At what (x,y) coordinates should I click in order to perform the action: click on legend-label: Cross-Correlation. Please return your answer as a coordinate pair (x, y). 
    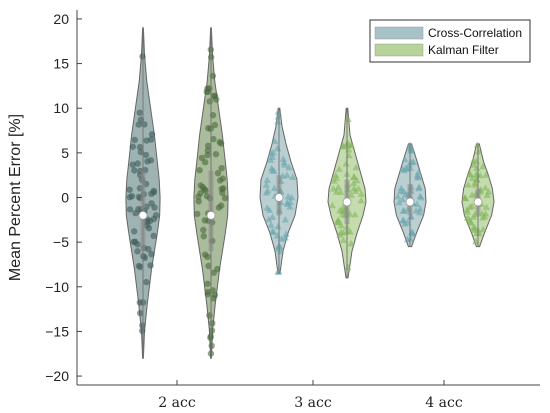
    Looking at the image, I should click on (475, 33).